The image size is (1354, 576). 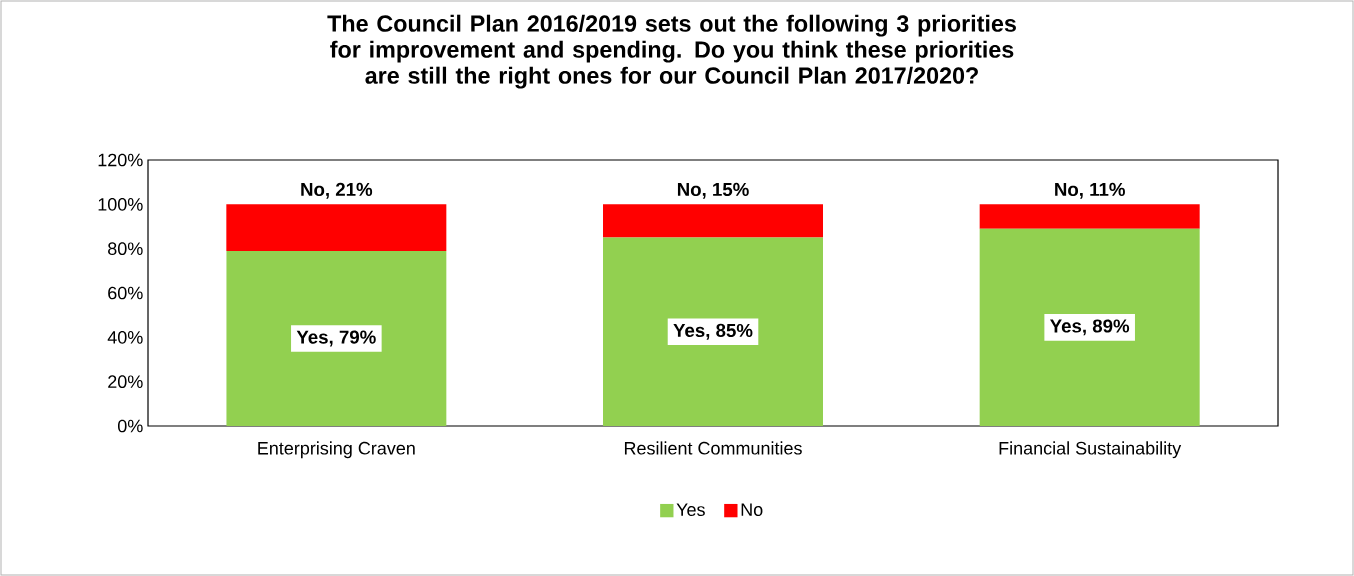 What do you see at coordinates (713, 190) in the screenshot?
I see `data-label: No, 15%` at bounding box center [713, 190].